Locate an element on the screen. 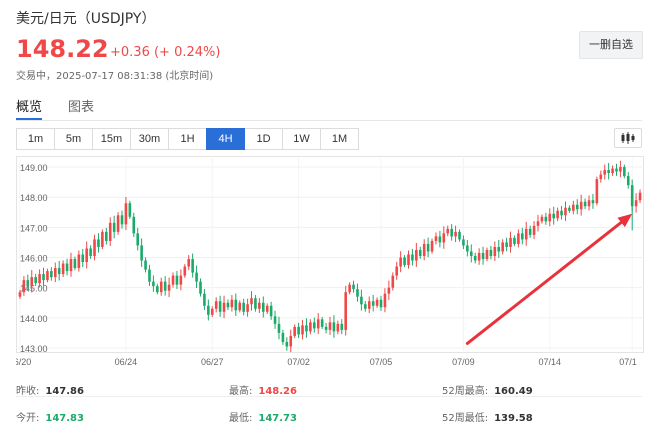 The height and width of the screenshot is (435, 660). period-30m: 30m is located at coordinates (149, 139).